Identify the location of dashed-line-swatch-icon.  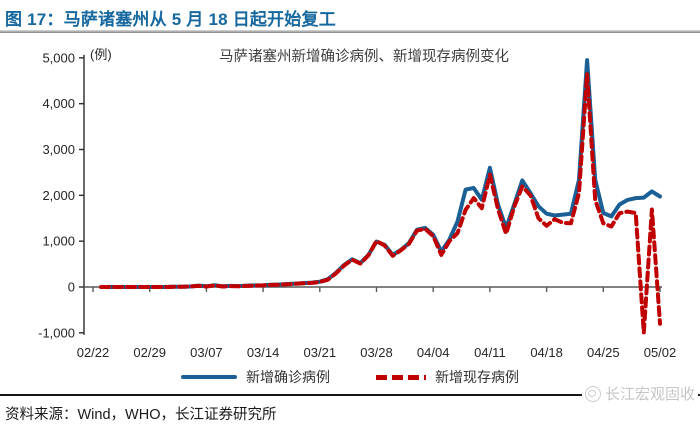
(401, 377).